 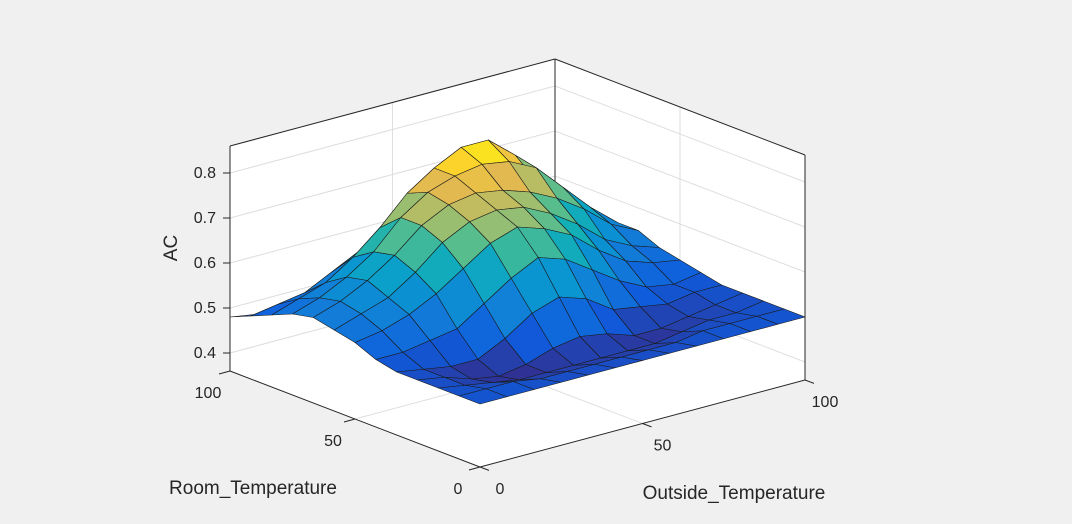 What do you see at coordinates (205, 173) in the screenshot?
I see `z-tick-label: 0.8` at bounding box center [205, 173].